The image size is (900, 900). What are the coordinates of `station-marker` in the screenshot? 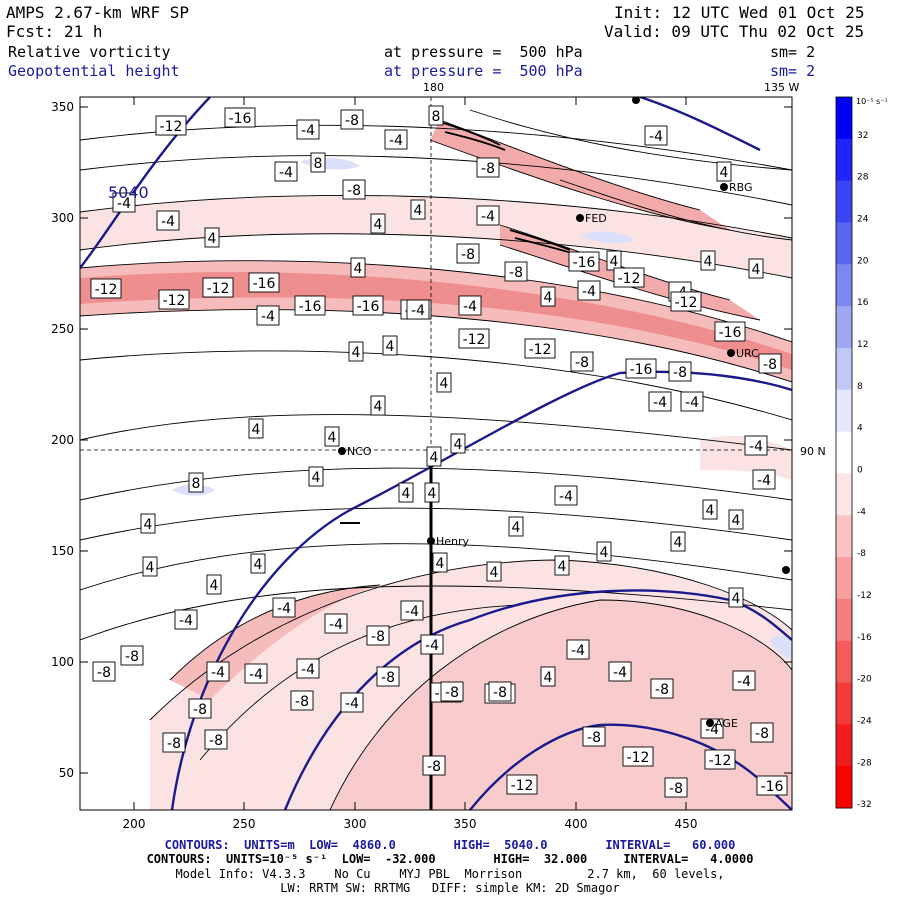 It's located at (710, 723).